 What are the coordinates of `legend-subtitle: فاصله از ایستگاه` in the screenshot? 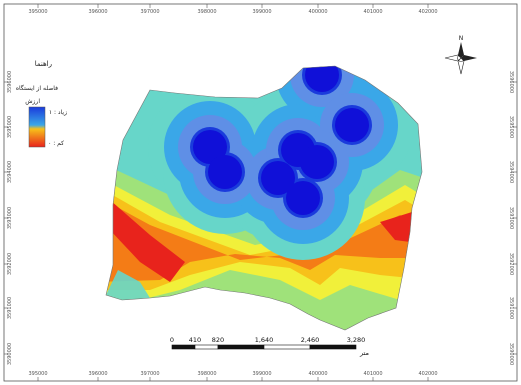 It's located at (37, 88).